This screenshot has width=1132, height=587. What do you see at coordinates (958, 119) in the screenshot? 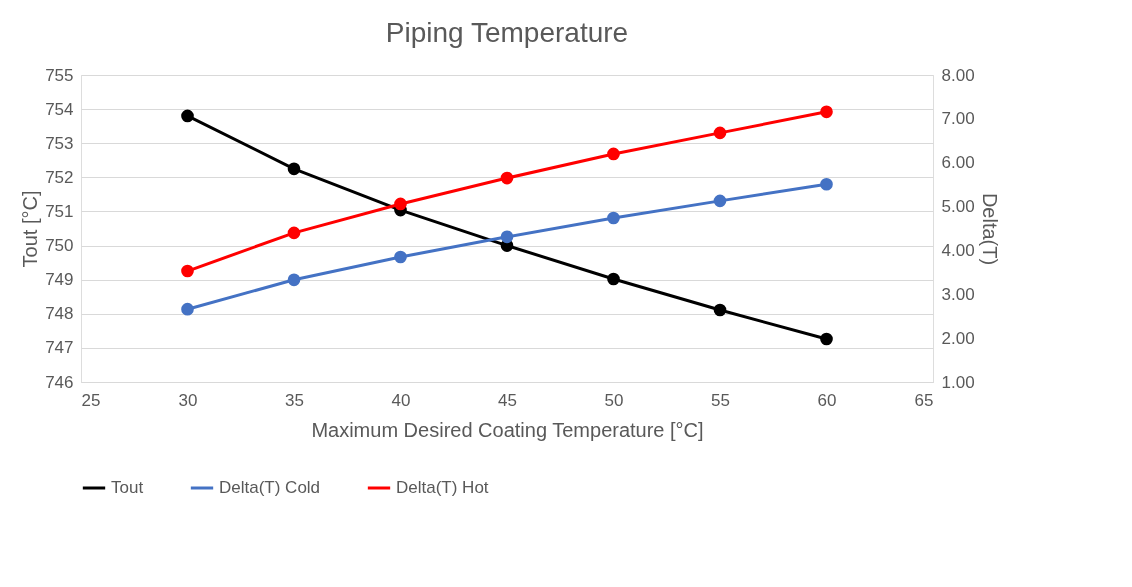
I see `y2-tick-label: 7.00` at bounding box center [958, 119].